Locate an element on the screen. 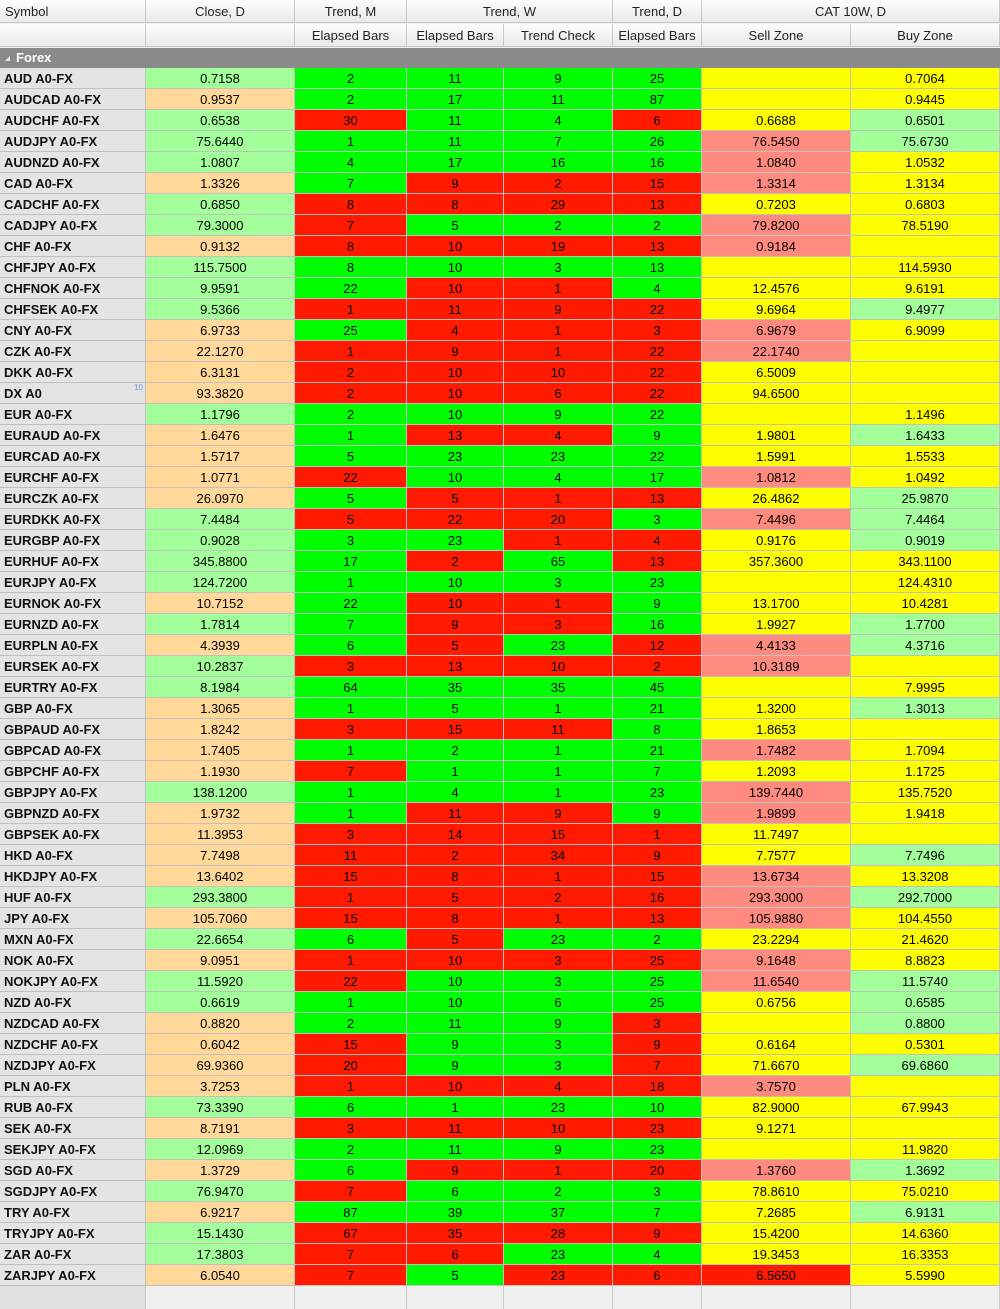  symbol-cell: MXN A0-FX is located at coordinates (73, 939).